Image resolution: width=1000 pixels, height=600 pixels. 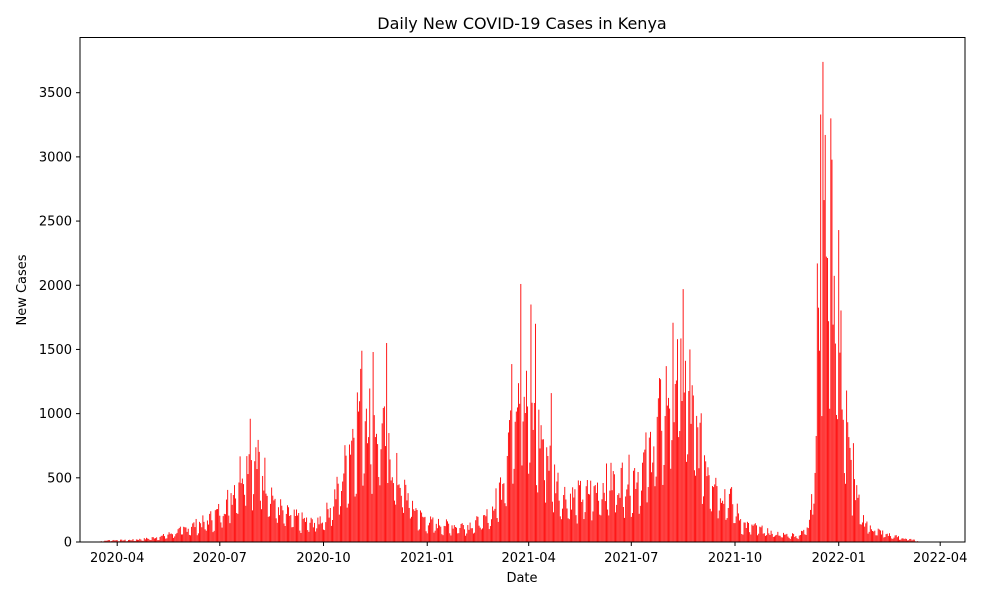 What do you see at coordinates (631, 558) in the screenshot?
I see `x-tick-label: 2021-07` at bounding box center [631, 558].